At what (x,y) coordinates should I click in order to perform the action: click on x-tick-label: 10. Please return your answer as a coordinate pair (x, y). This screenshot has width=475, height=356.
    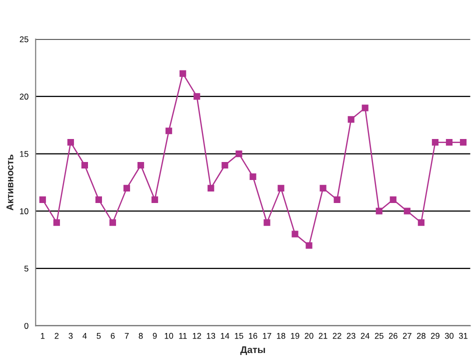
    Looking at the image, I should click on (169, 335).